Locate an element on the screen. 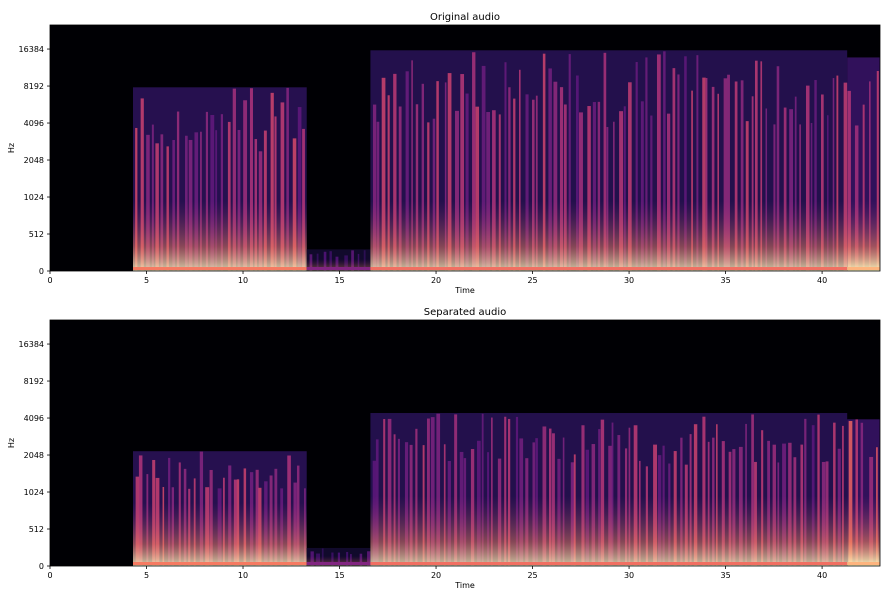  y-tick-label: 512 is located at coordinates (36, 529).